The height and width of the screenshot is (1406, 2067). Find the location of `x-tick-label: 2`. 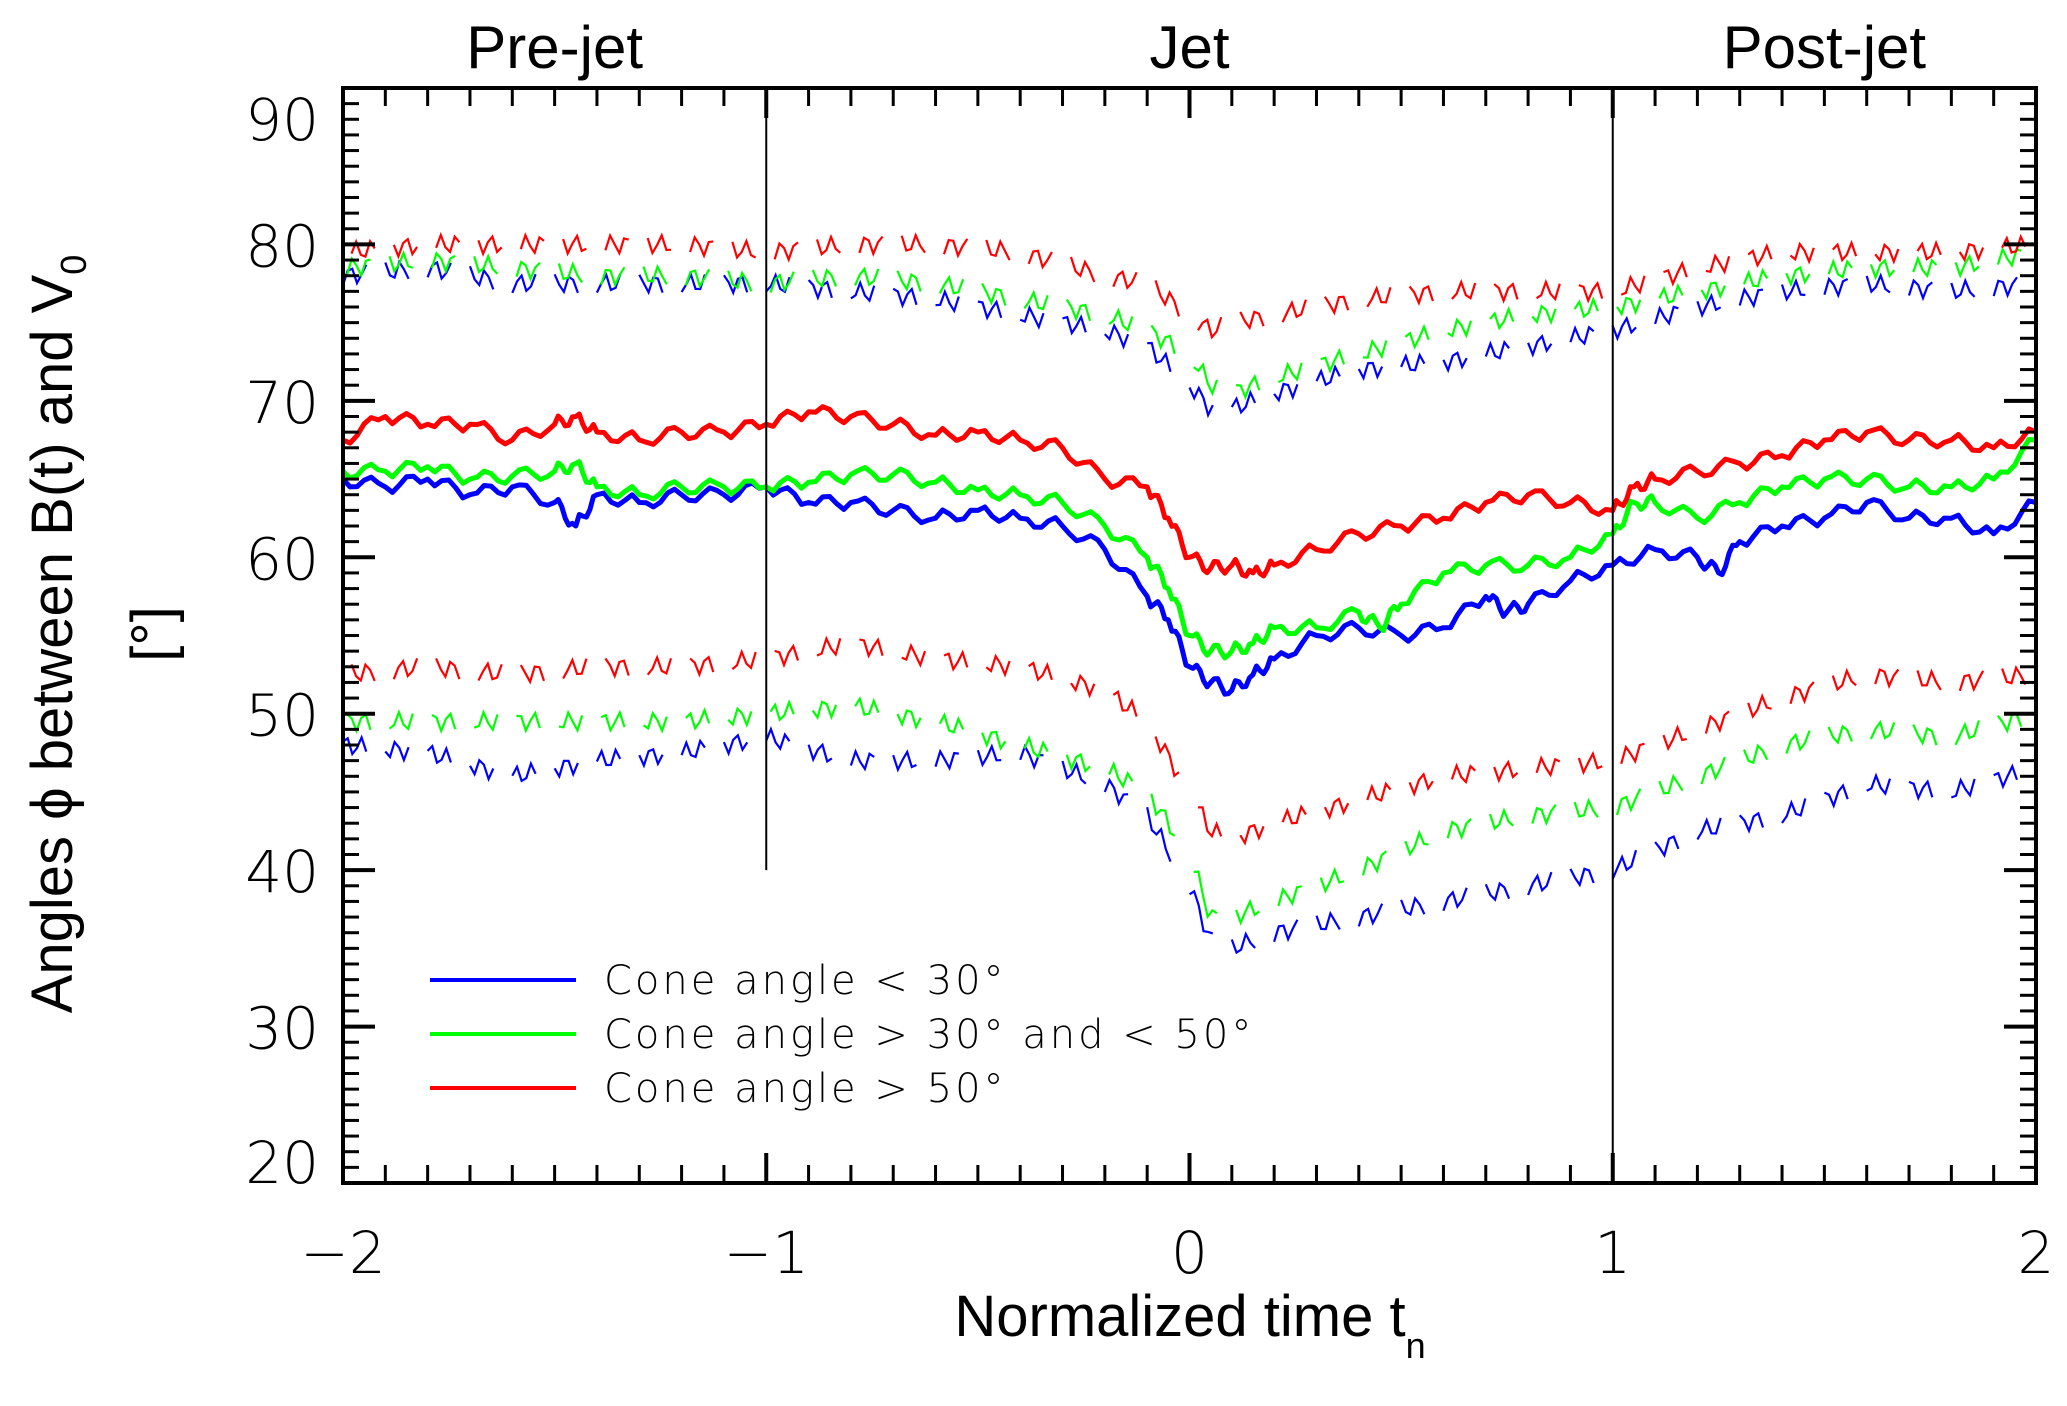

x-tick-label: 2 is located at coordinates (2036, 1253).